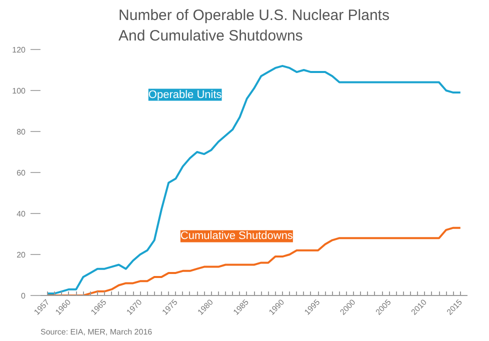 The height and width of the screenshot is (341, 489). Describe the element at coordinates (19, 91) in the screenshot. I see `y-tick-label: 100` at that location.